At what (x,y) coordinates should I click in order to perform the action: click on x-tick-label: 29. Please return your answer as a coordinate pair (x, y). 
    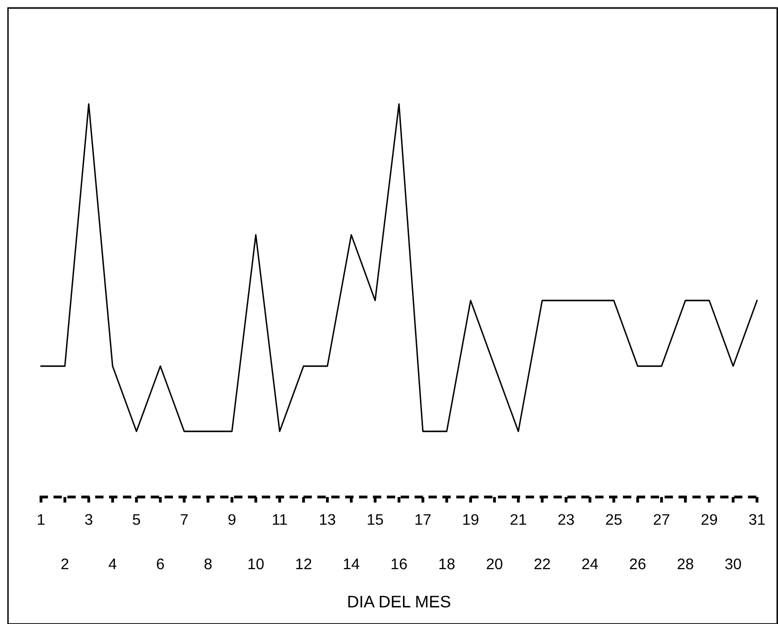
    Looking at the image, I should click on (710, 519).